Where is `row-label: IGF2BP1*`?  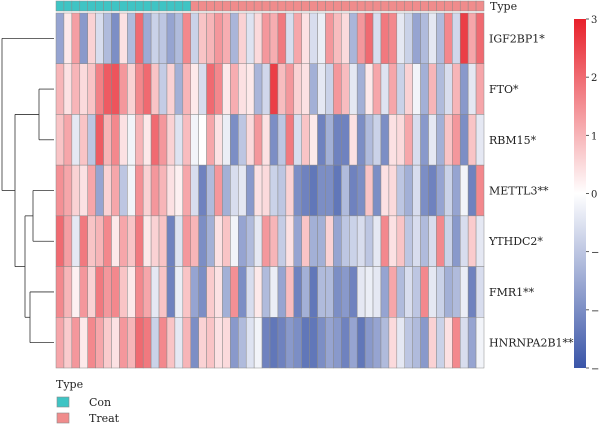
row-label: IGF2BP1* is located at coordinates (517, 38).